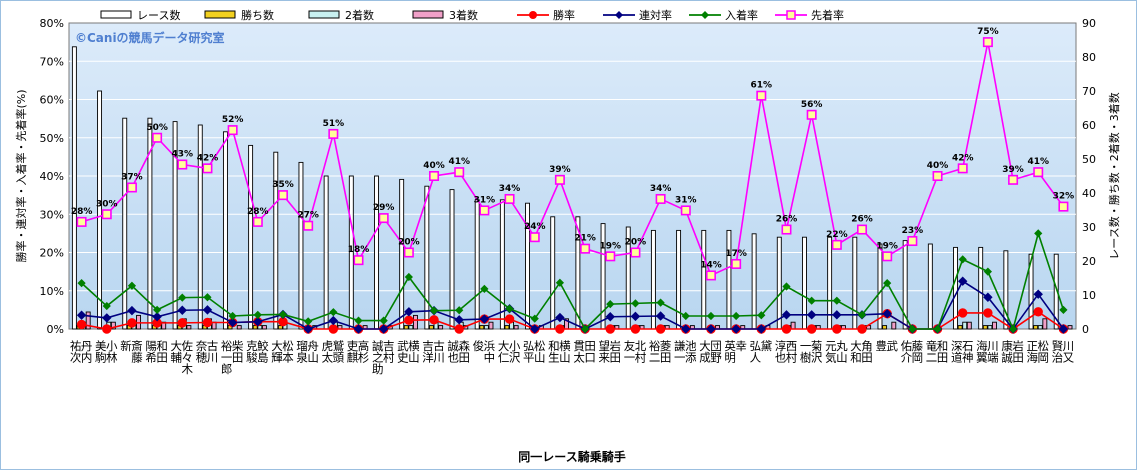 The height and width of the screenshot is (473, 1137). Describe the element at coordinates (1114, 175) in the screenshot. I see `right-axis-title: レース数・勝ち数・2着数・3着数` at that location.